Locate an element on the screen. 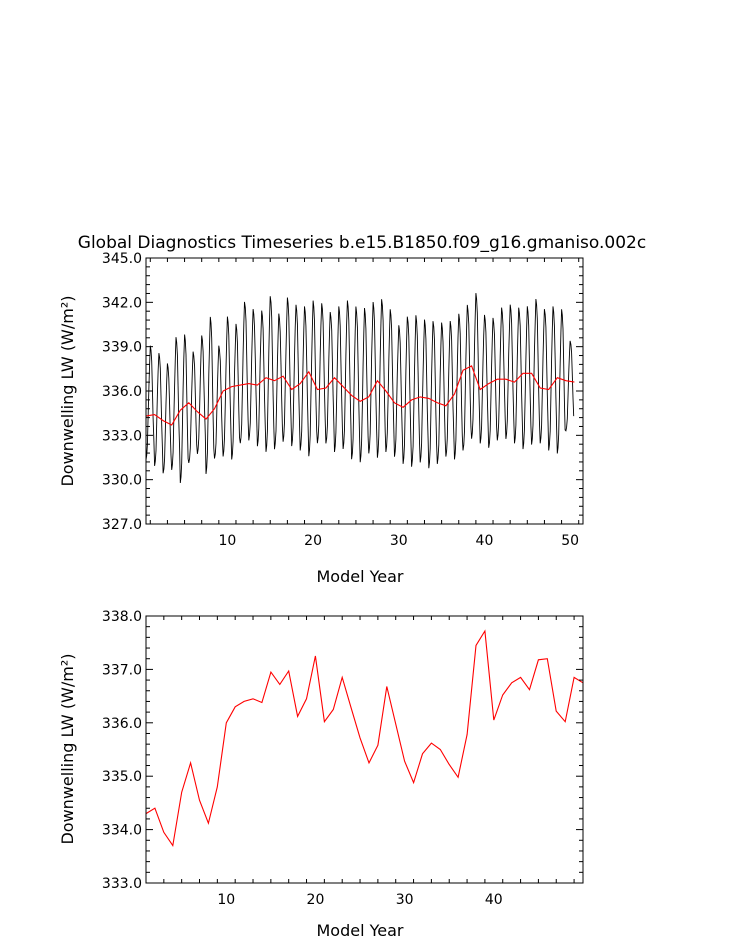 The width and height of the screenshot is (733, 945). panel-bottom-x-tick-label: 10 is located at coordinates (226, 900).